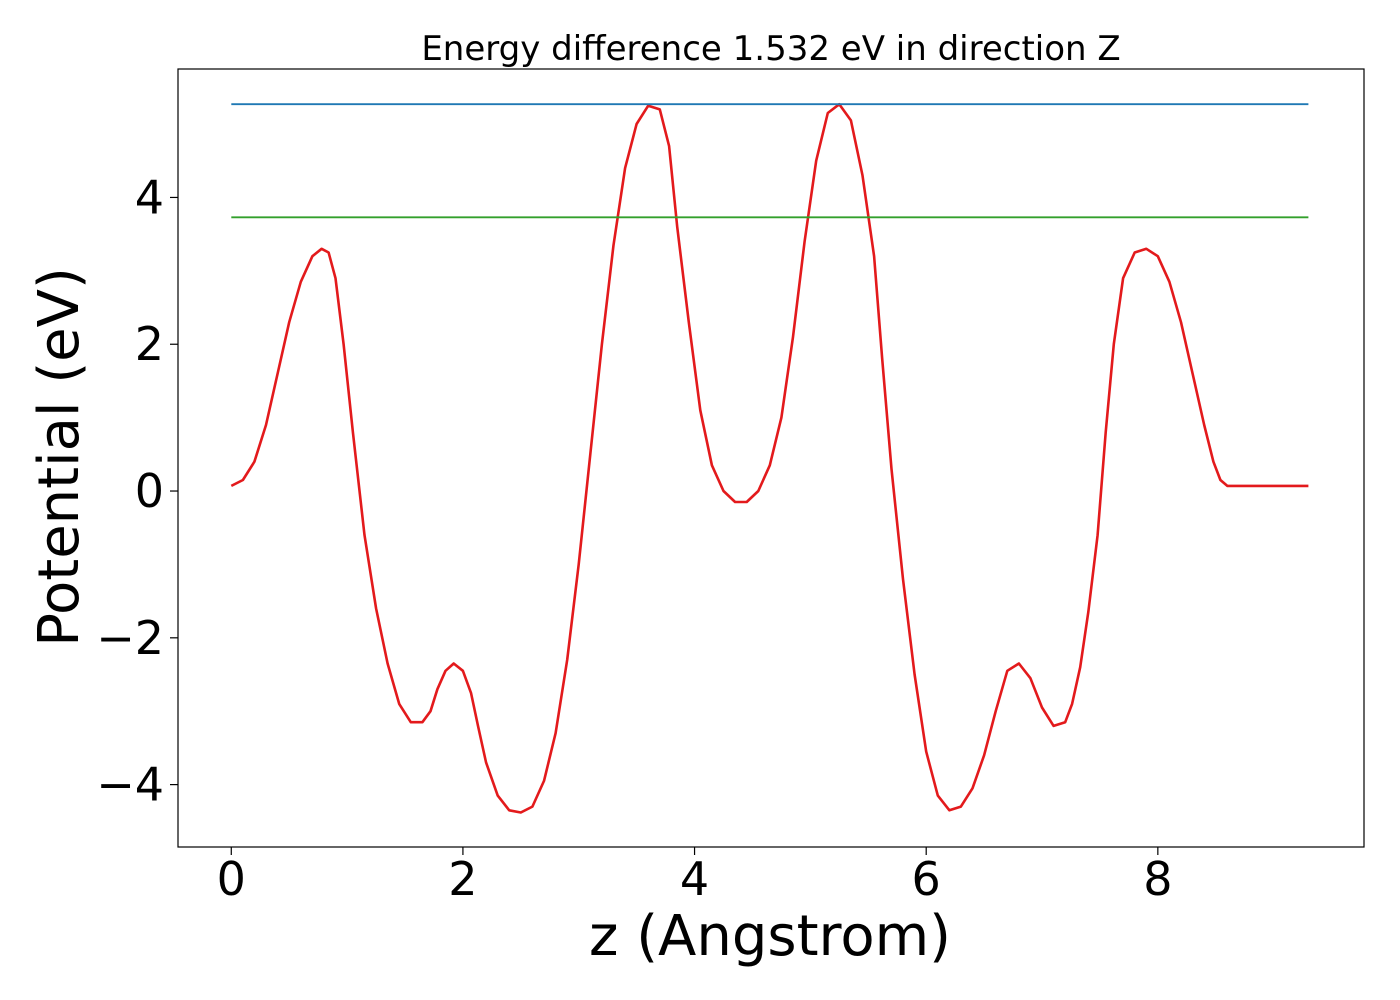 The width and height of the screenshot is (1400, 1000). Describe the element at coordinates (231, 879) in the screenshot. I see `x-tick-label: 0` at that location.